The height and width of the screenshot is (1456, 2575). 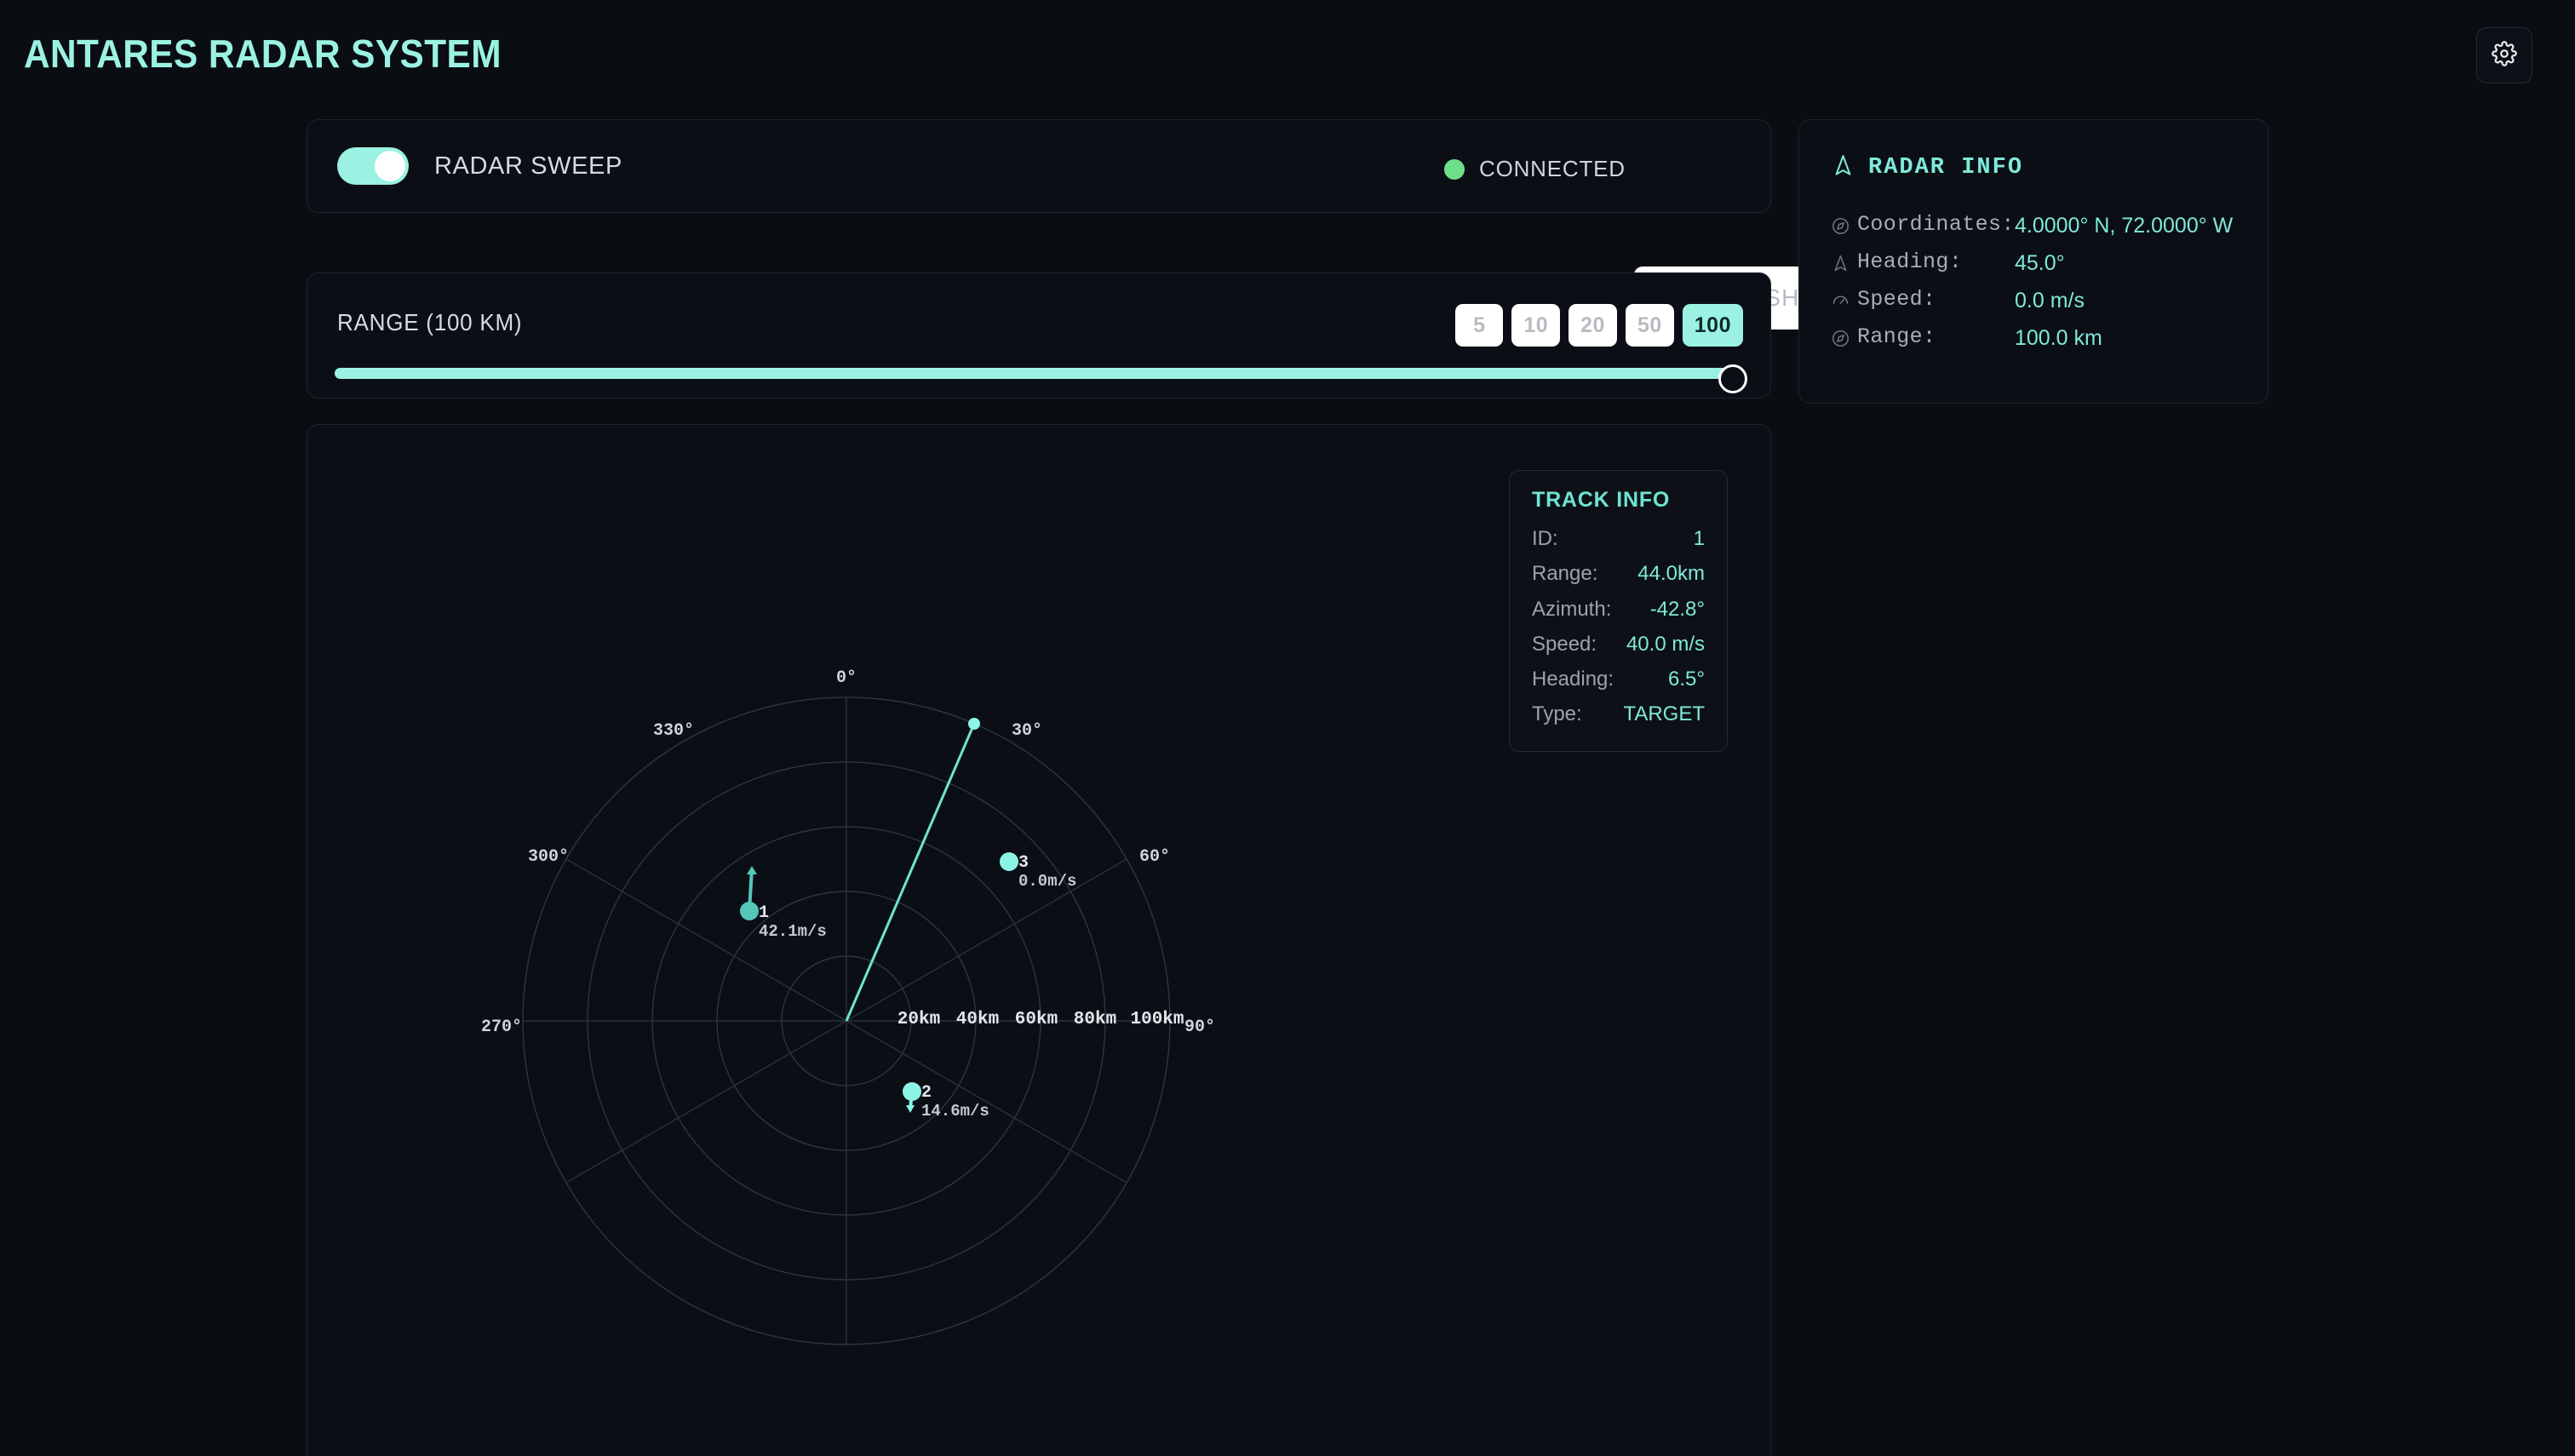 What do you see at coordinates (430, 322) in the screenshot?
I see `range-label: RANGE (100 KM)` at bounding box center [430, 322].